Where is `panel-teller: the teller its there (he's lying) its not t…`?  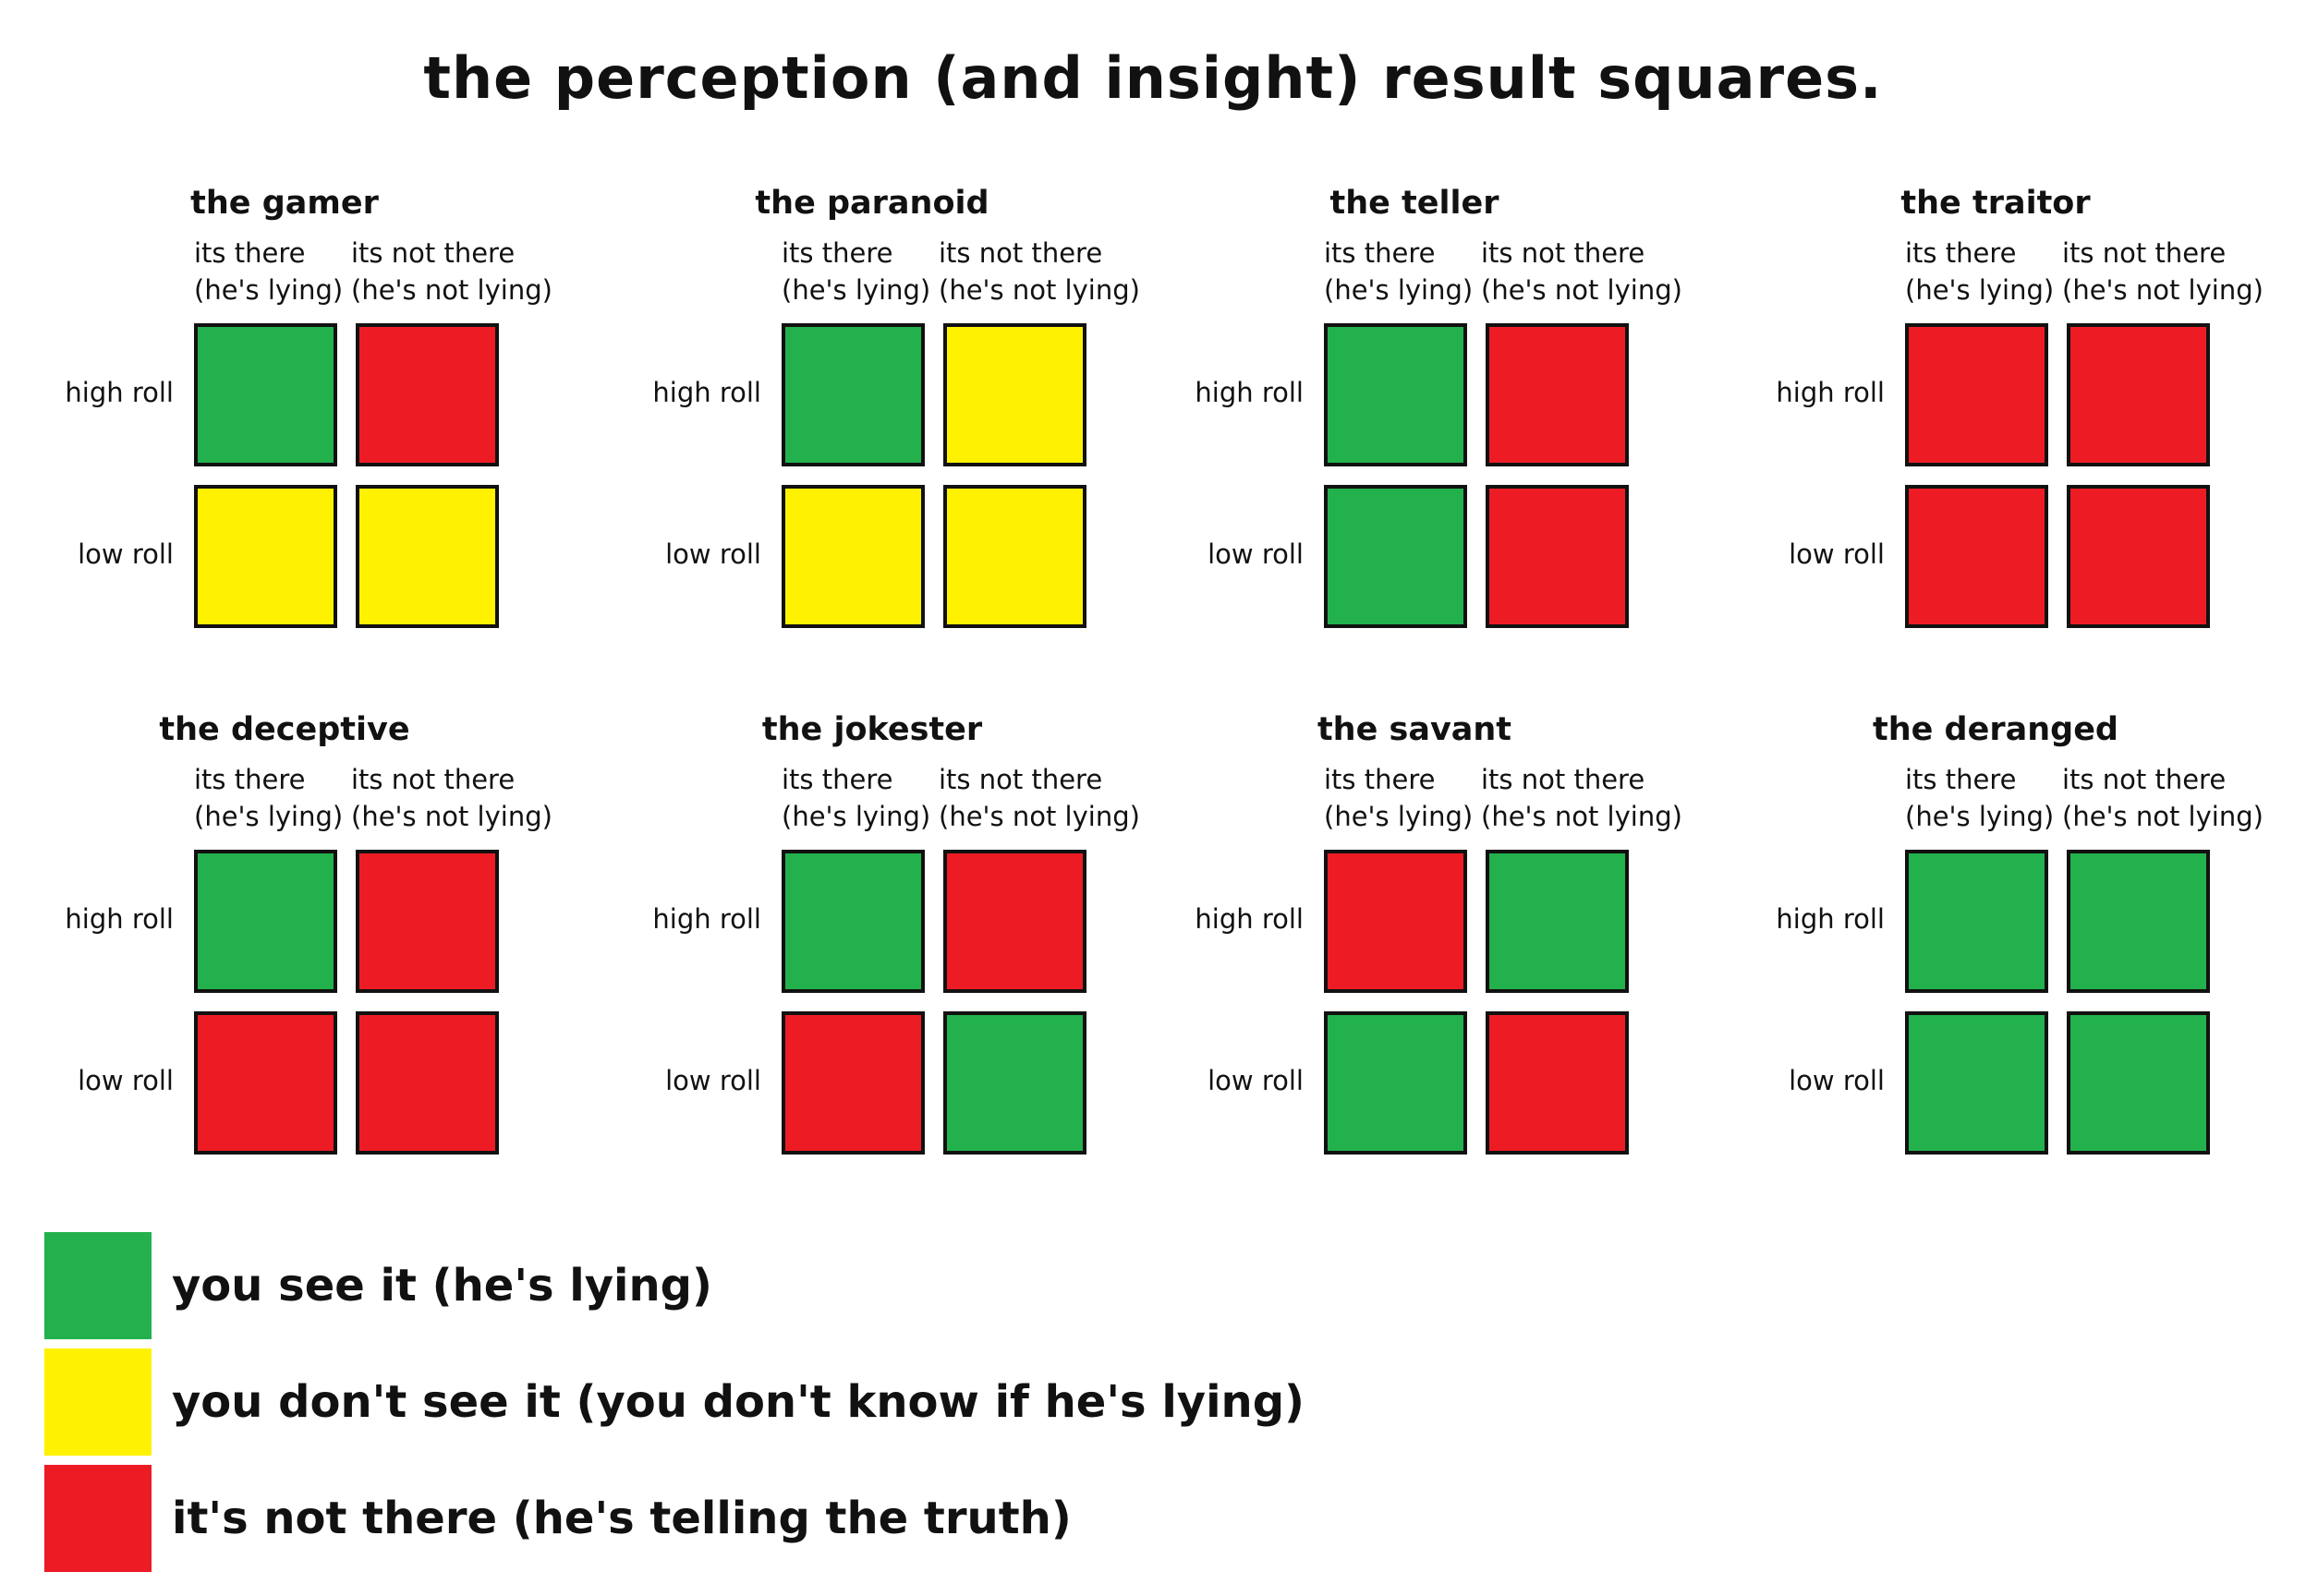
panel-teller: the teller its there (he's lying) its not t… is located at coordinates (1451, 429).